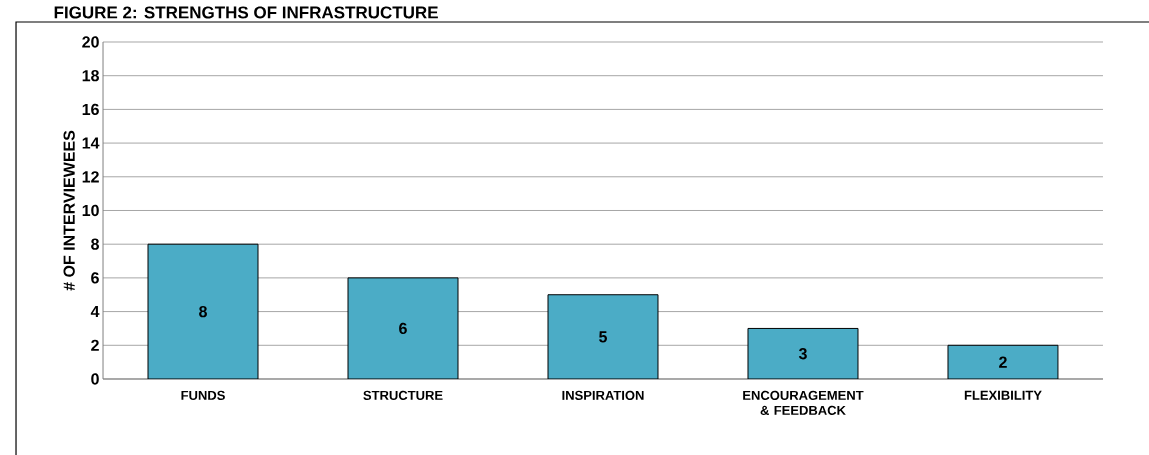  What do you see at coordinates (91, 143) in the screenshot?
I see `y-tick-label: 14` at bounding box center [91, 143].